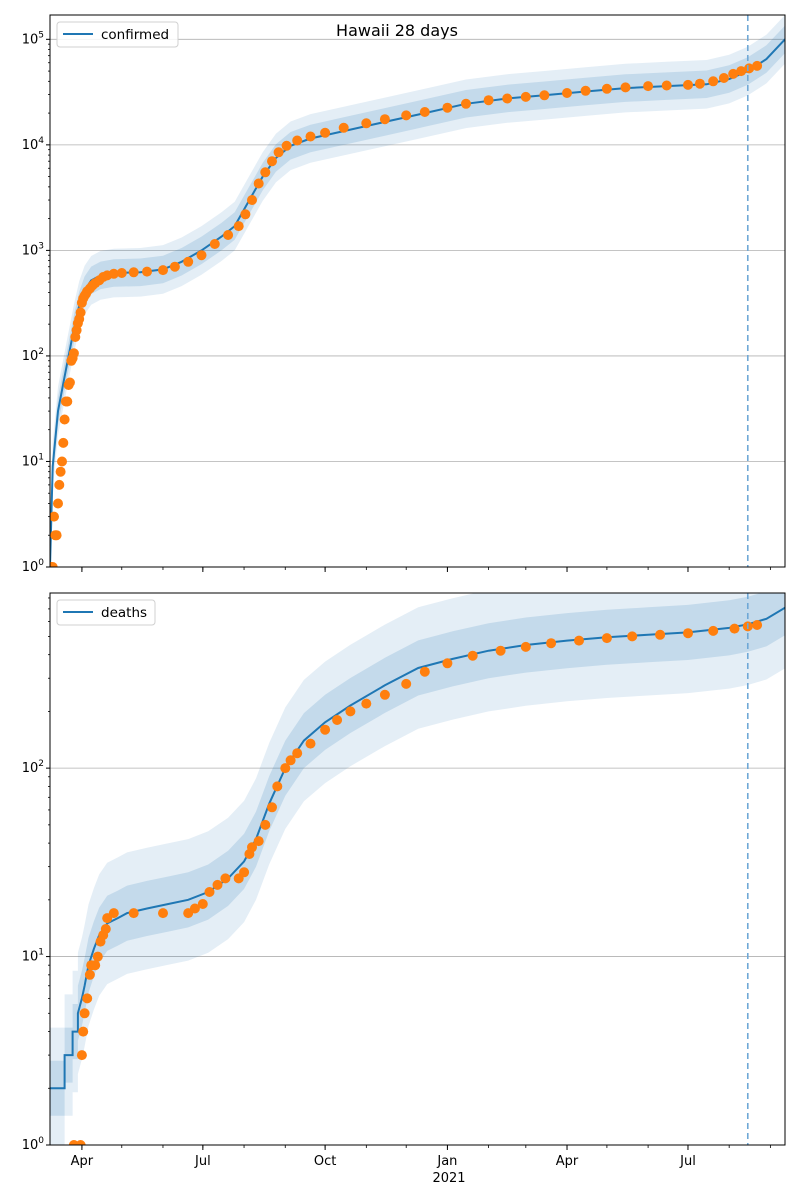  Describe the element at coordinates (33, 355) in the screenshot. I see `y-tick-label: 10²` at that location.